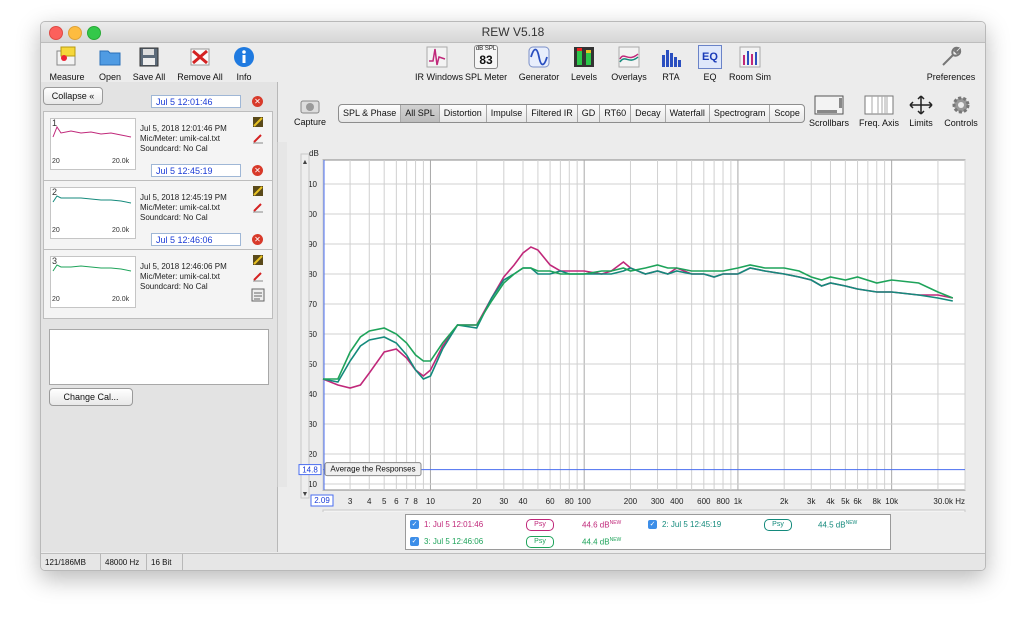  What do you see at coordinates (369, 501) in the screenshot?
I see `x-tick-label: 4` at bounding box center [369, 501].